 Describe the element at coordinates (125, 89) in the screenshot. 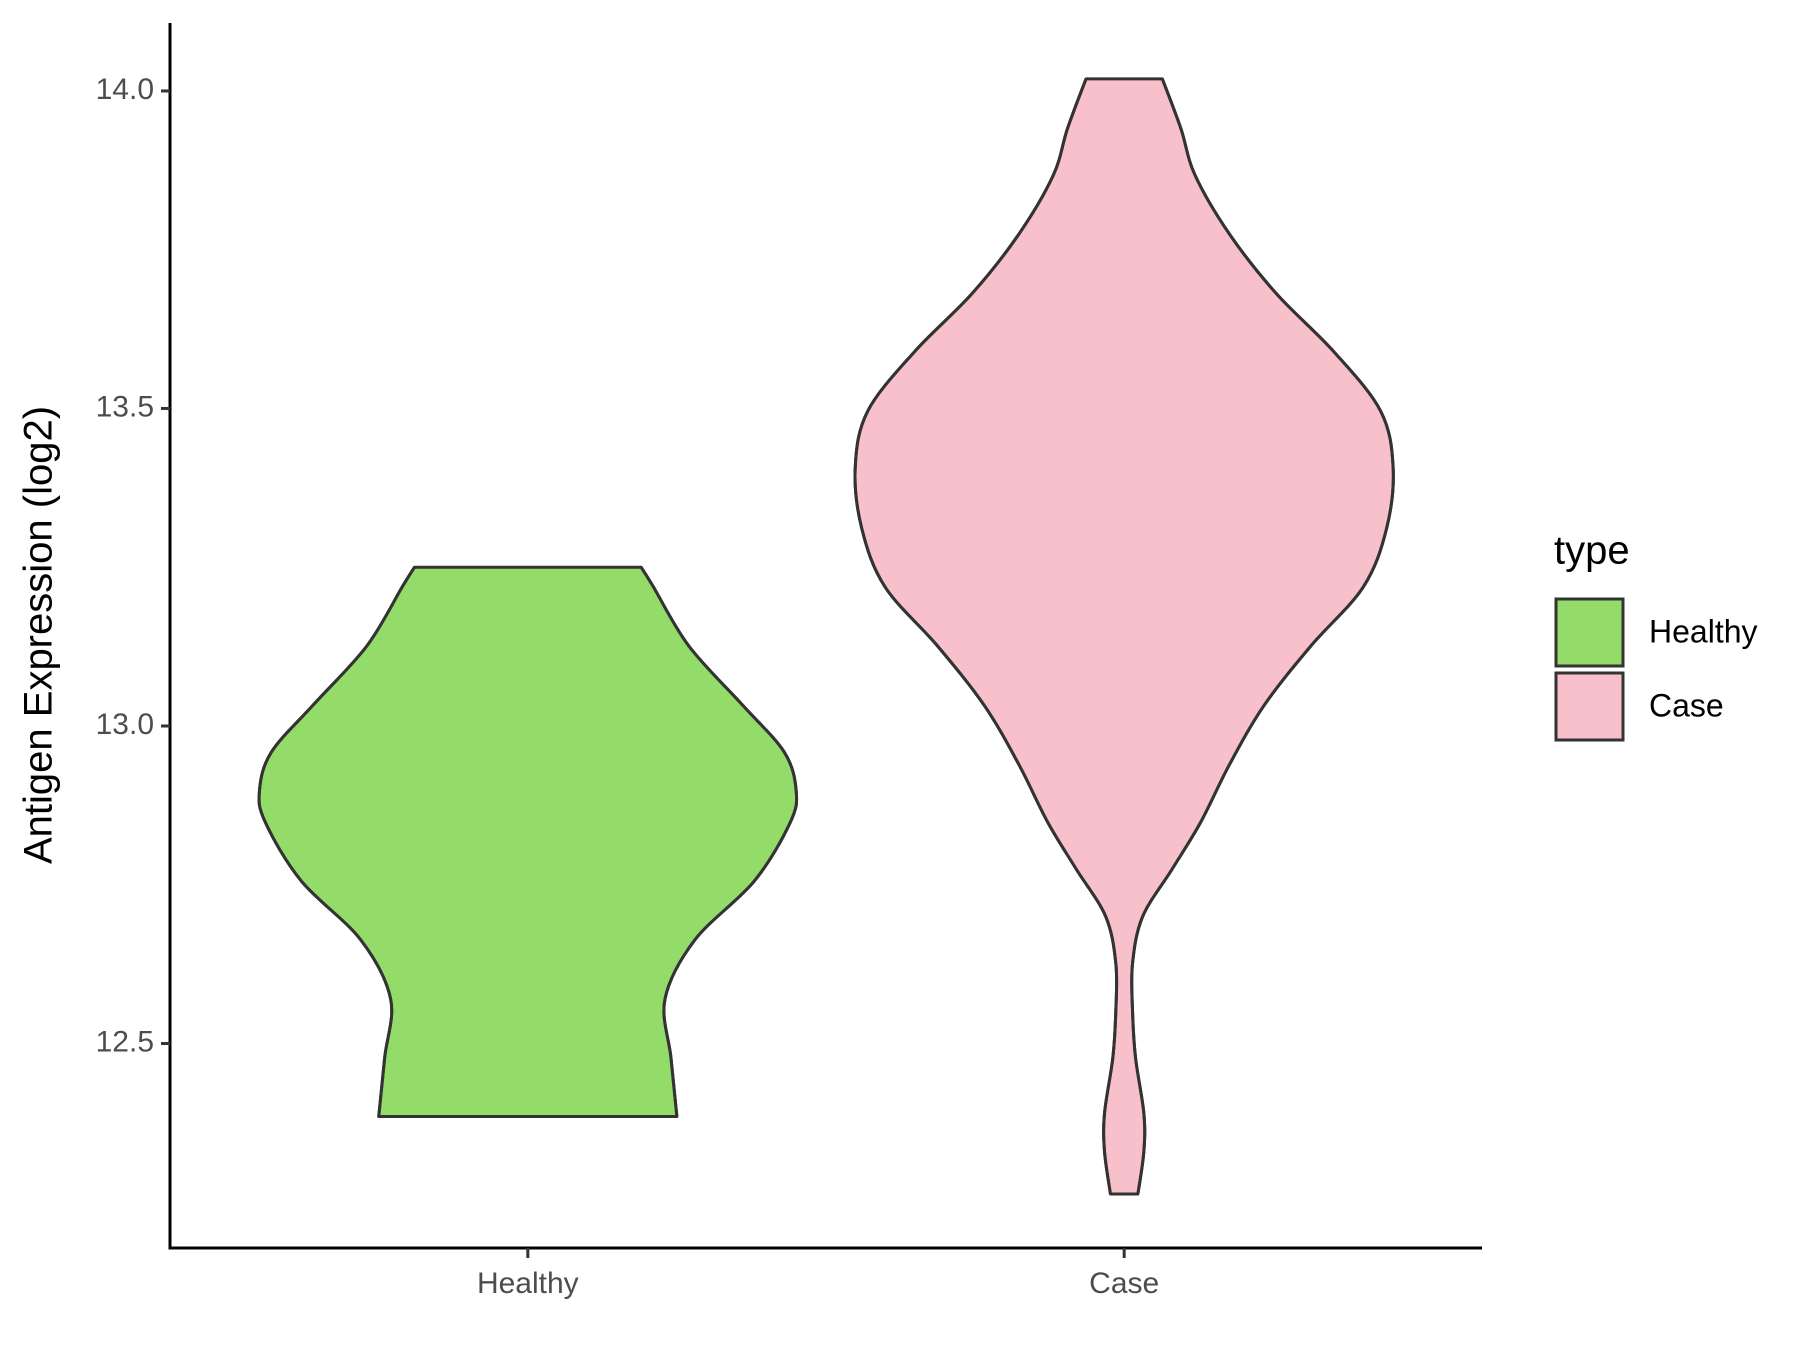

I see `y-tick-label: 14.0` at that location.